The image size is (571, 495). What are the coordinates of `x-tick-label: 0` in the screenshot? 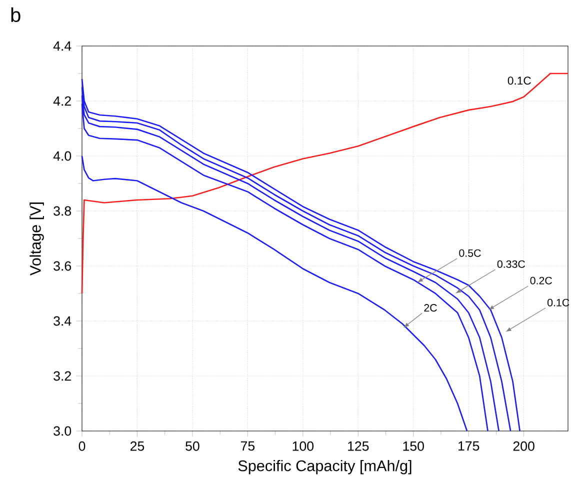 It's located at (82, 446).